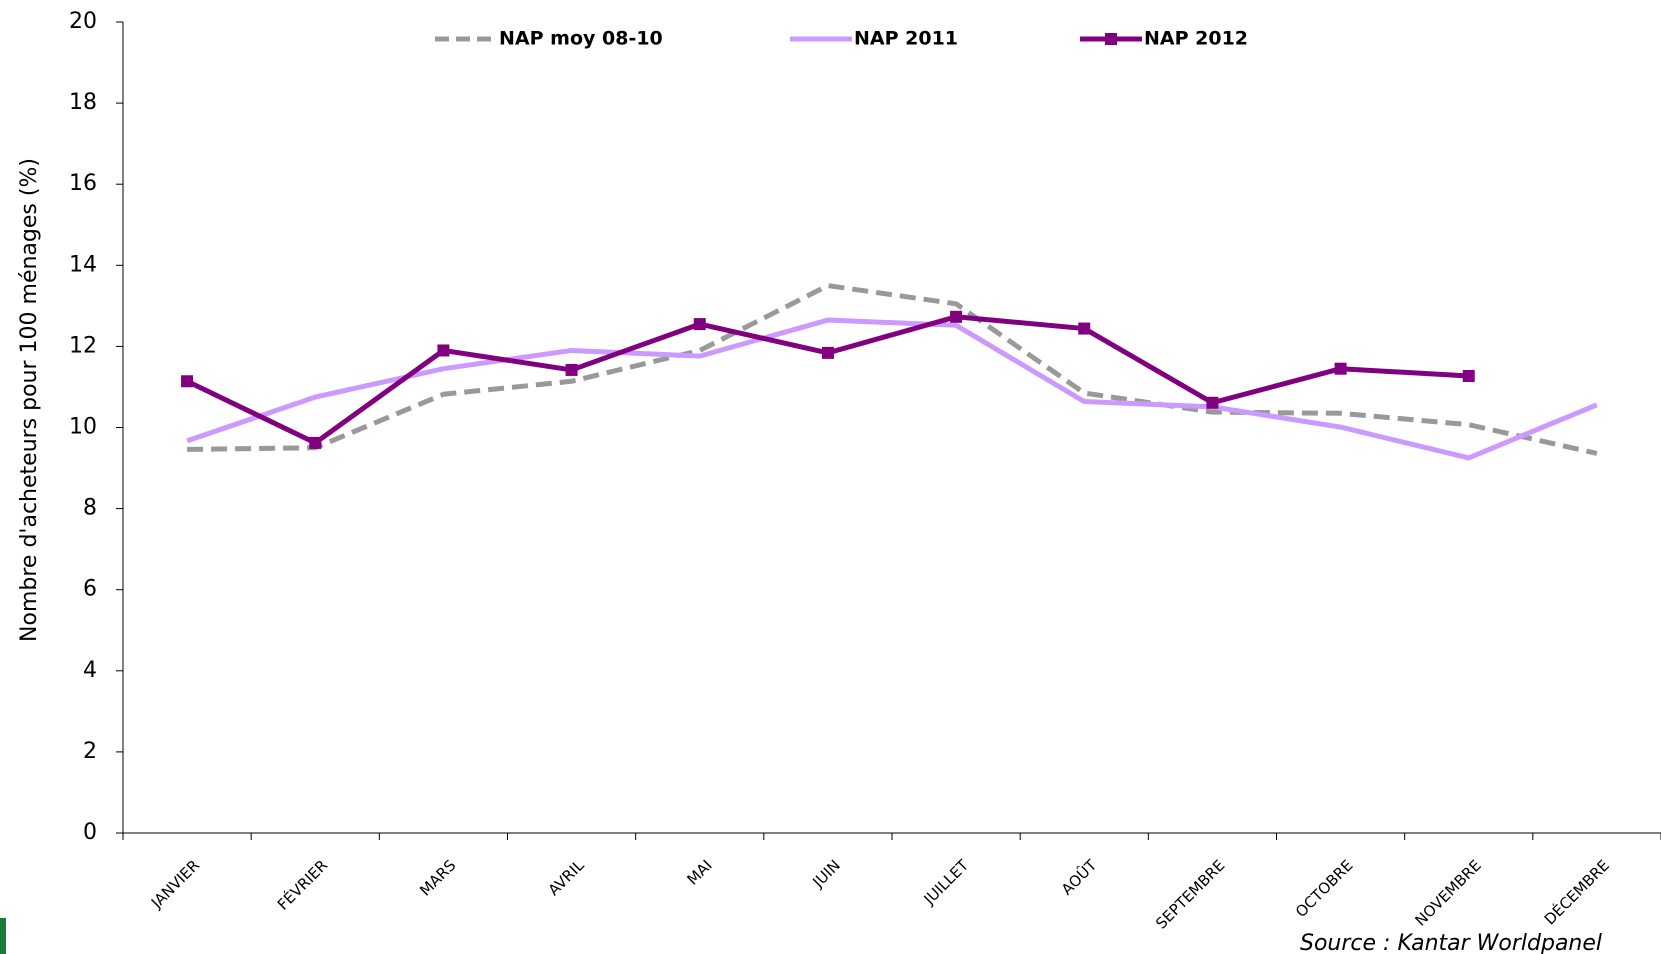 This screenshot has height=954, width=1661. I want to click on legend-label: NAP 2012, so click(1196, 39).